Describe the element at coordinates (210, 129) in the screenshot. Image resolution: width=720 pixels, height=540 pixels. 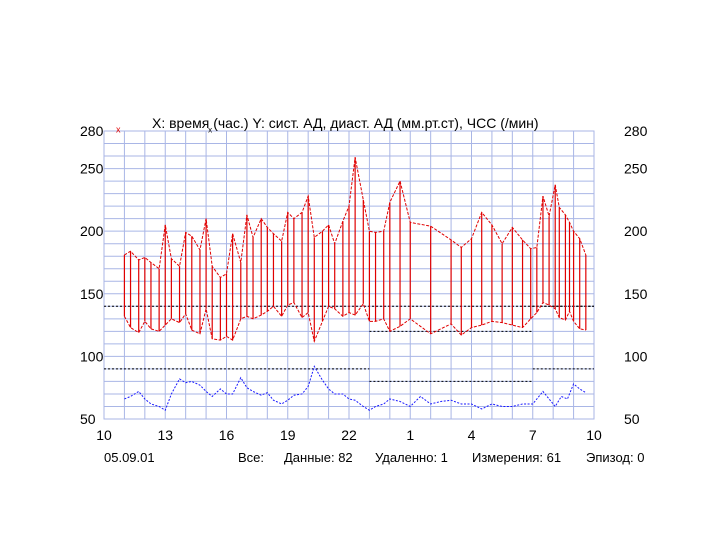
I see `start-marker-small: x` at that location.